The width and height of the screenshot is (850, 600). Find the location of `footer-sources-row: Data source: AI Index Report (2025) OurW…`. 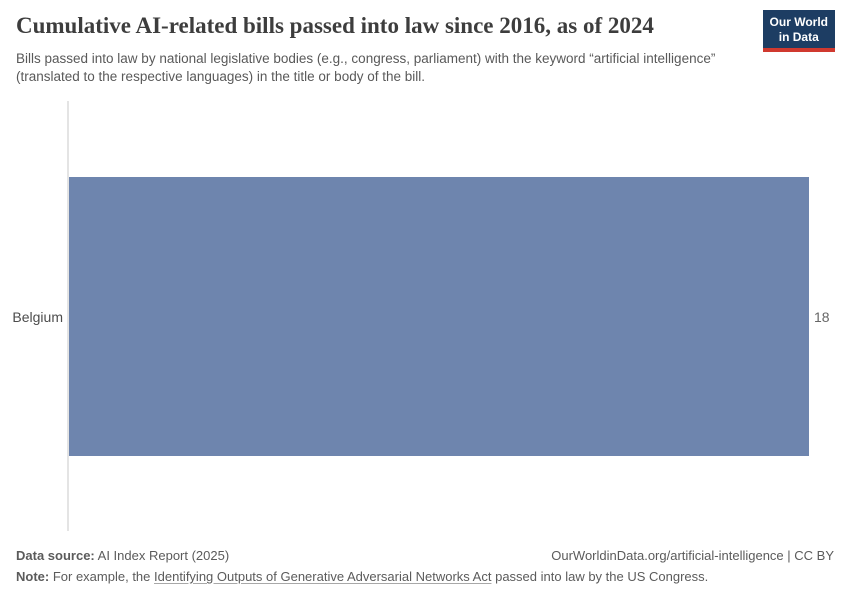

footer-sources-row: Data source: AI Index Report (2025) OurW… is located at coordinates (425, 555).